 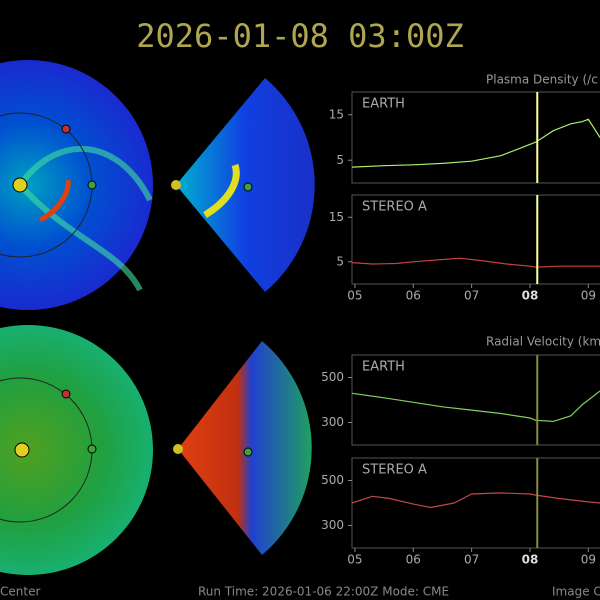 I want to click on time-title: 2026-01-08 03:00Z, so click(x=300, y=36).